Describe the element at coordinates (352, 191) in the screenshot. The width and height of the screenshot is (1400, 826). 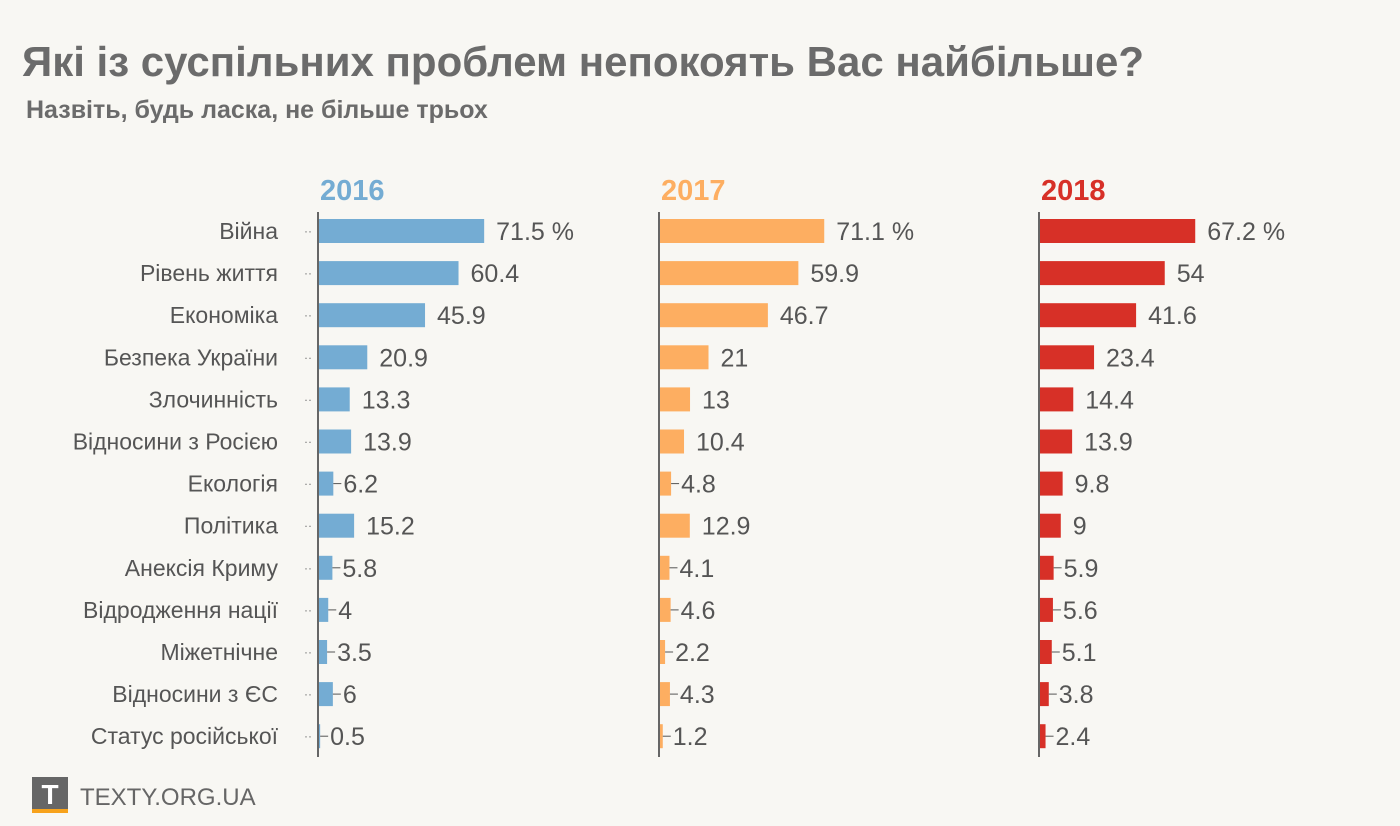
I see `series-header-2016: 2016` at that location.